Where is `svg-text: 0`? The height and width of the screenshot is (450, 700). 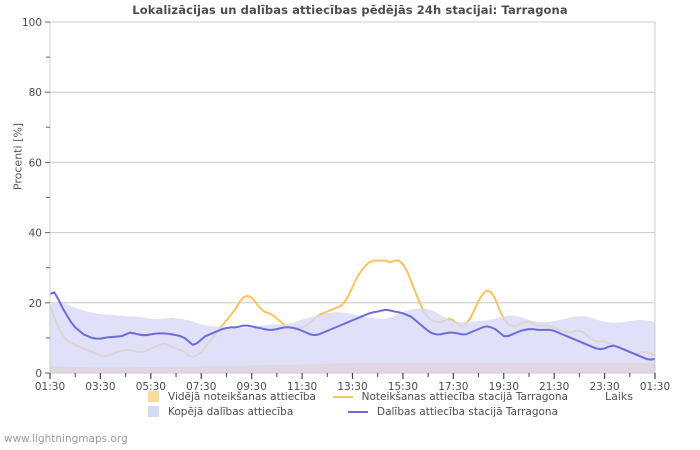
svg-text: 0 is located at coordinates (38, 374).